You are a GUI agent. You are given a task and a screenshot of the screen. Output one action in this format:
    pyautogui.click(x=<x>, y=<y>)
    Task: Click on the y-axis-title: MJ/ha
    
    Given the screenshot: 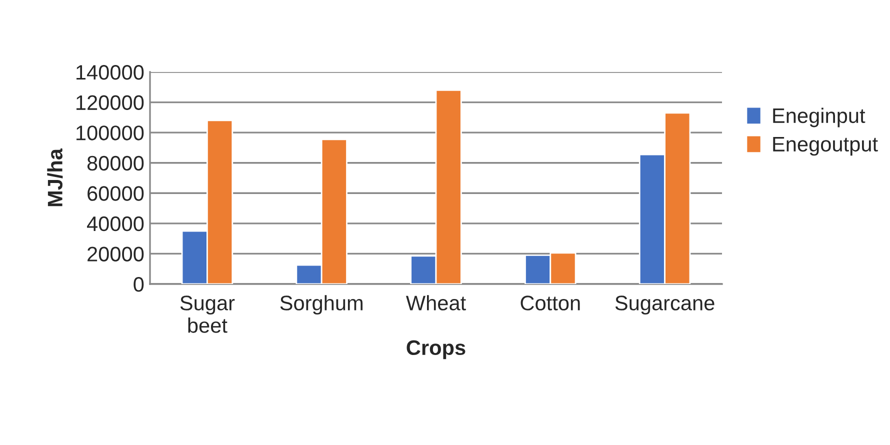 What is the action you would take?
    pyautogui.click(x=55, y=177)
    